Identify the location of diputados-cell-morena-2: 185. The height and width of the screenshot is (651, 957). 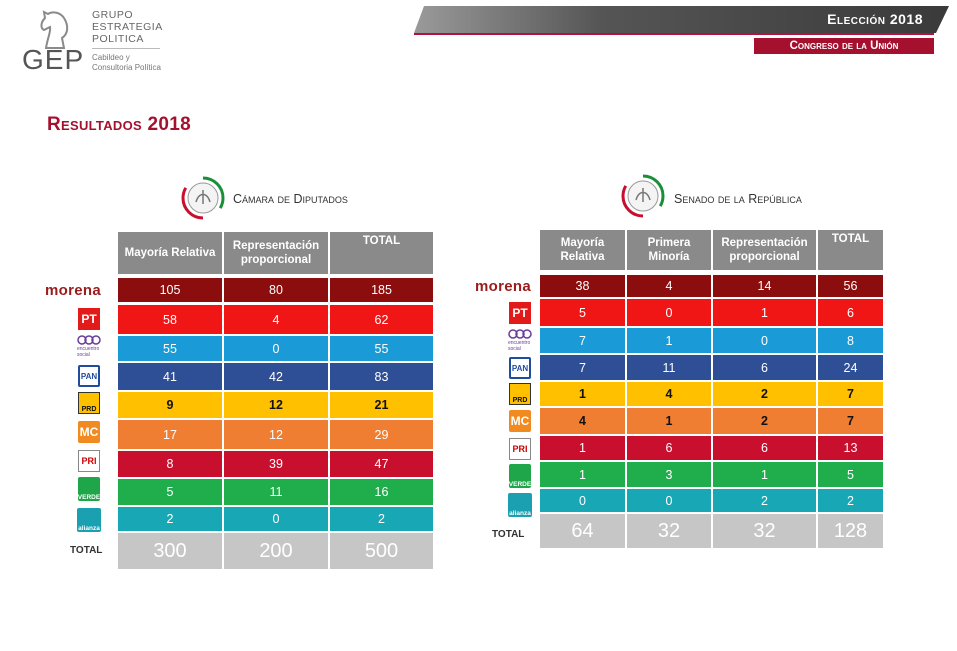
(381, 290).